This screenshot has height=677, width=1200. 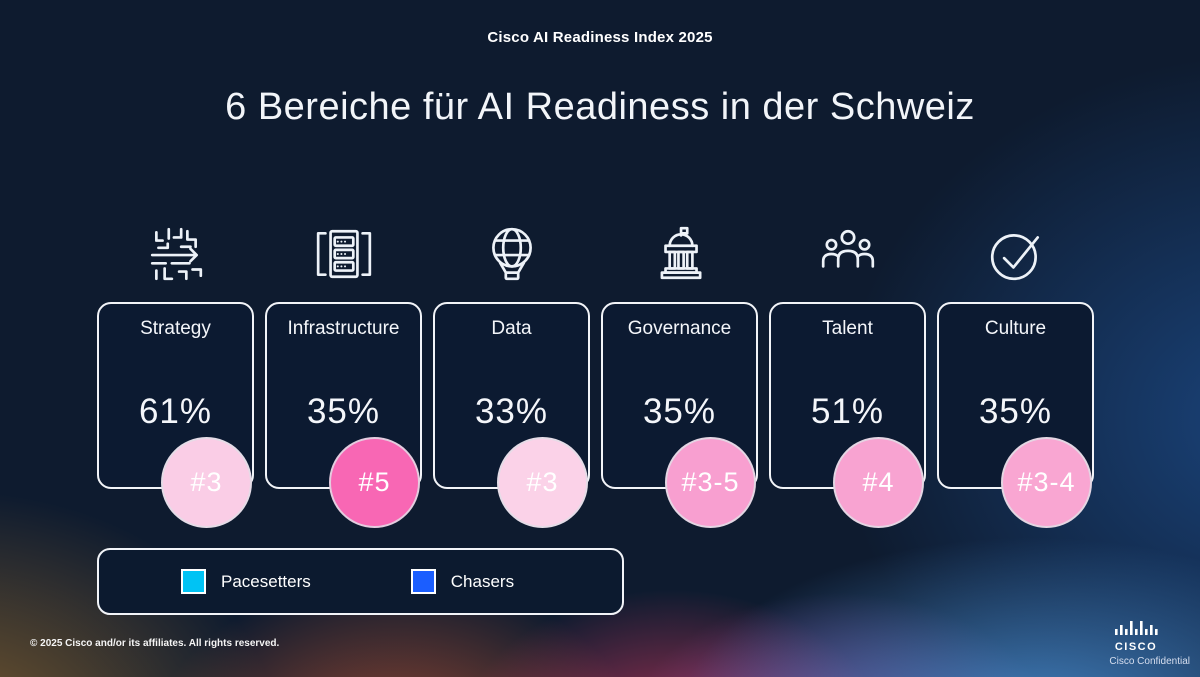 I want to click on pillar-infrastructure: Infrastructure 35% #5, so click(x=343, y=373).